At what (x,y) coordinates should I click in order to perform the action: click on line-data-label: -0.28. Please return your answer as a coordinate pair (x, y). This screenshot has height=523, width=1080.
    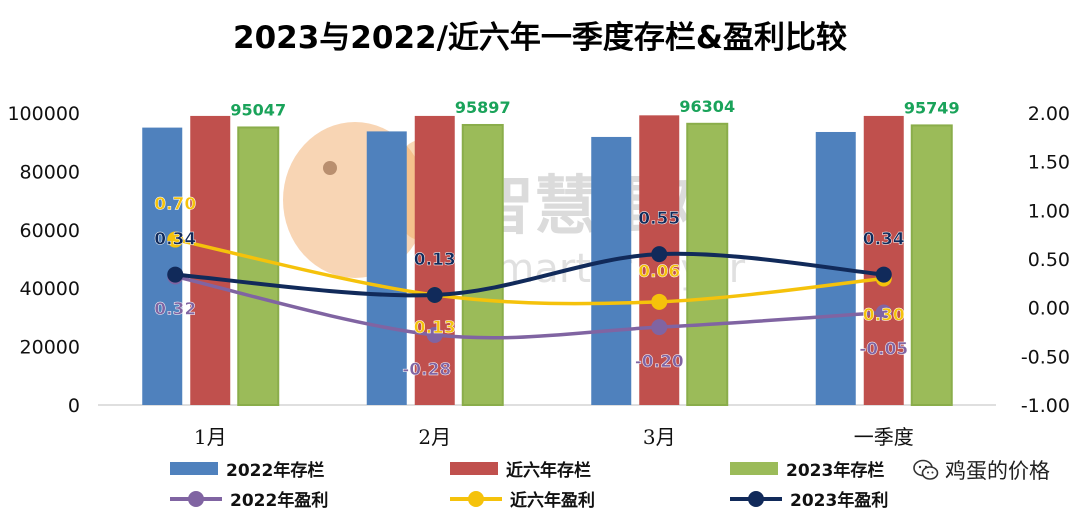
    Looking at the image, I should click on (426, 370).